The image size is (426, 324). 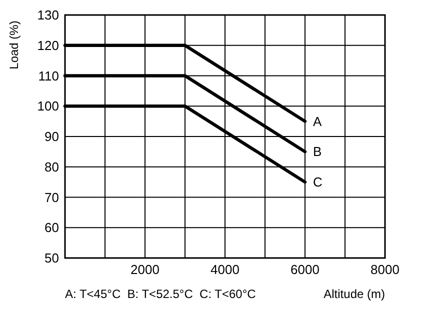 I want to click on series-label: B, so click(x=317, y=152).